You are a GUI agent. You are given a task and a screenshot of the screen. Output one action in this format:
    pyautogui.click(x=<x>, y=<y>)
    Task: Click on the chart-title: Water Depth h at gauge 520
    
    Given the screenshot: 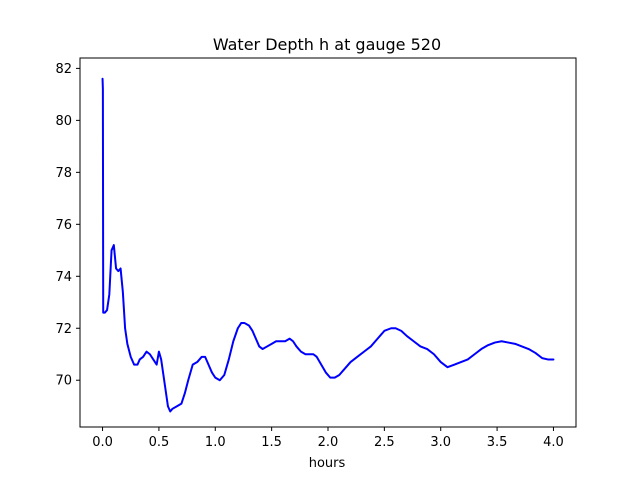 What is the action you would take?
    pyautogui.click(x=327, y=44)
    